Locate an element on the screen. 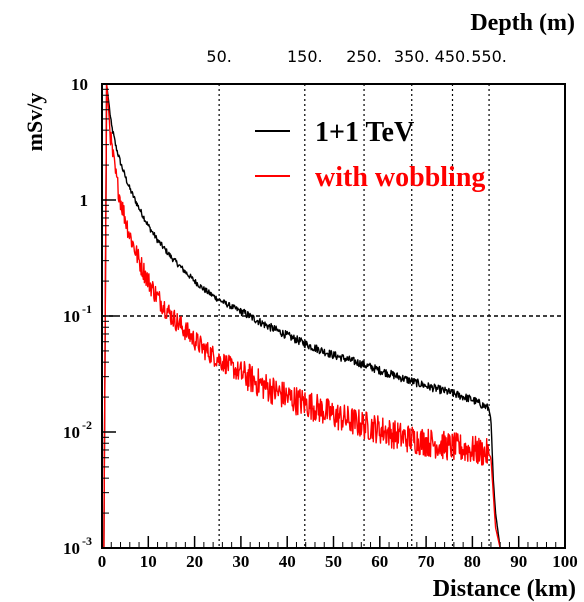 This screenshot has width=584, height=602. x-tick-label: 10 is located at coordinates (148, 561).